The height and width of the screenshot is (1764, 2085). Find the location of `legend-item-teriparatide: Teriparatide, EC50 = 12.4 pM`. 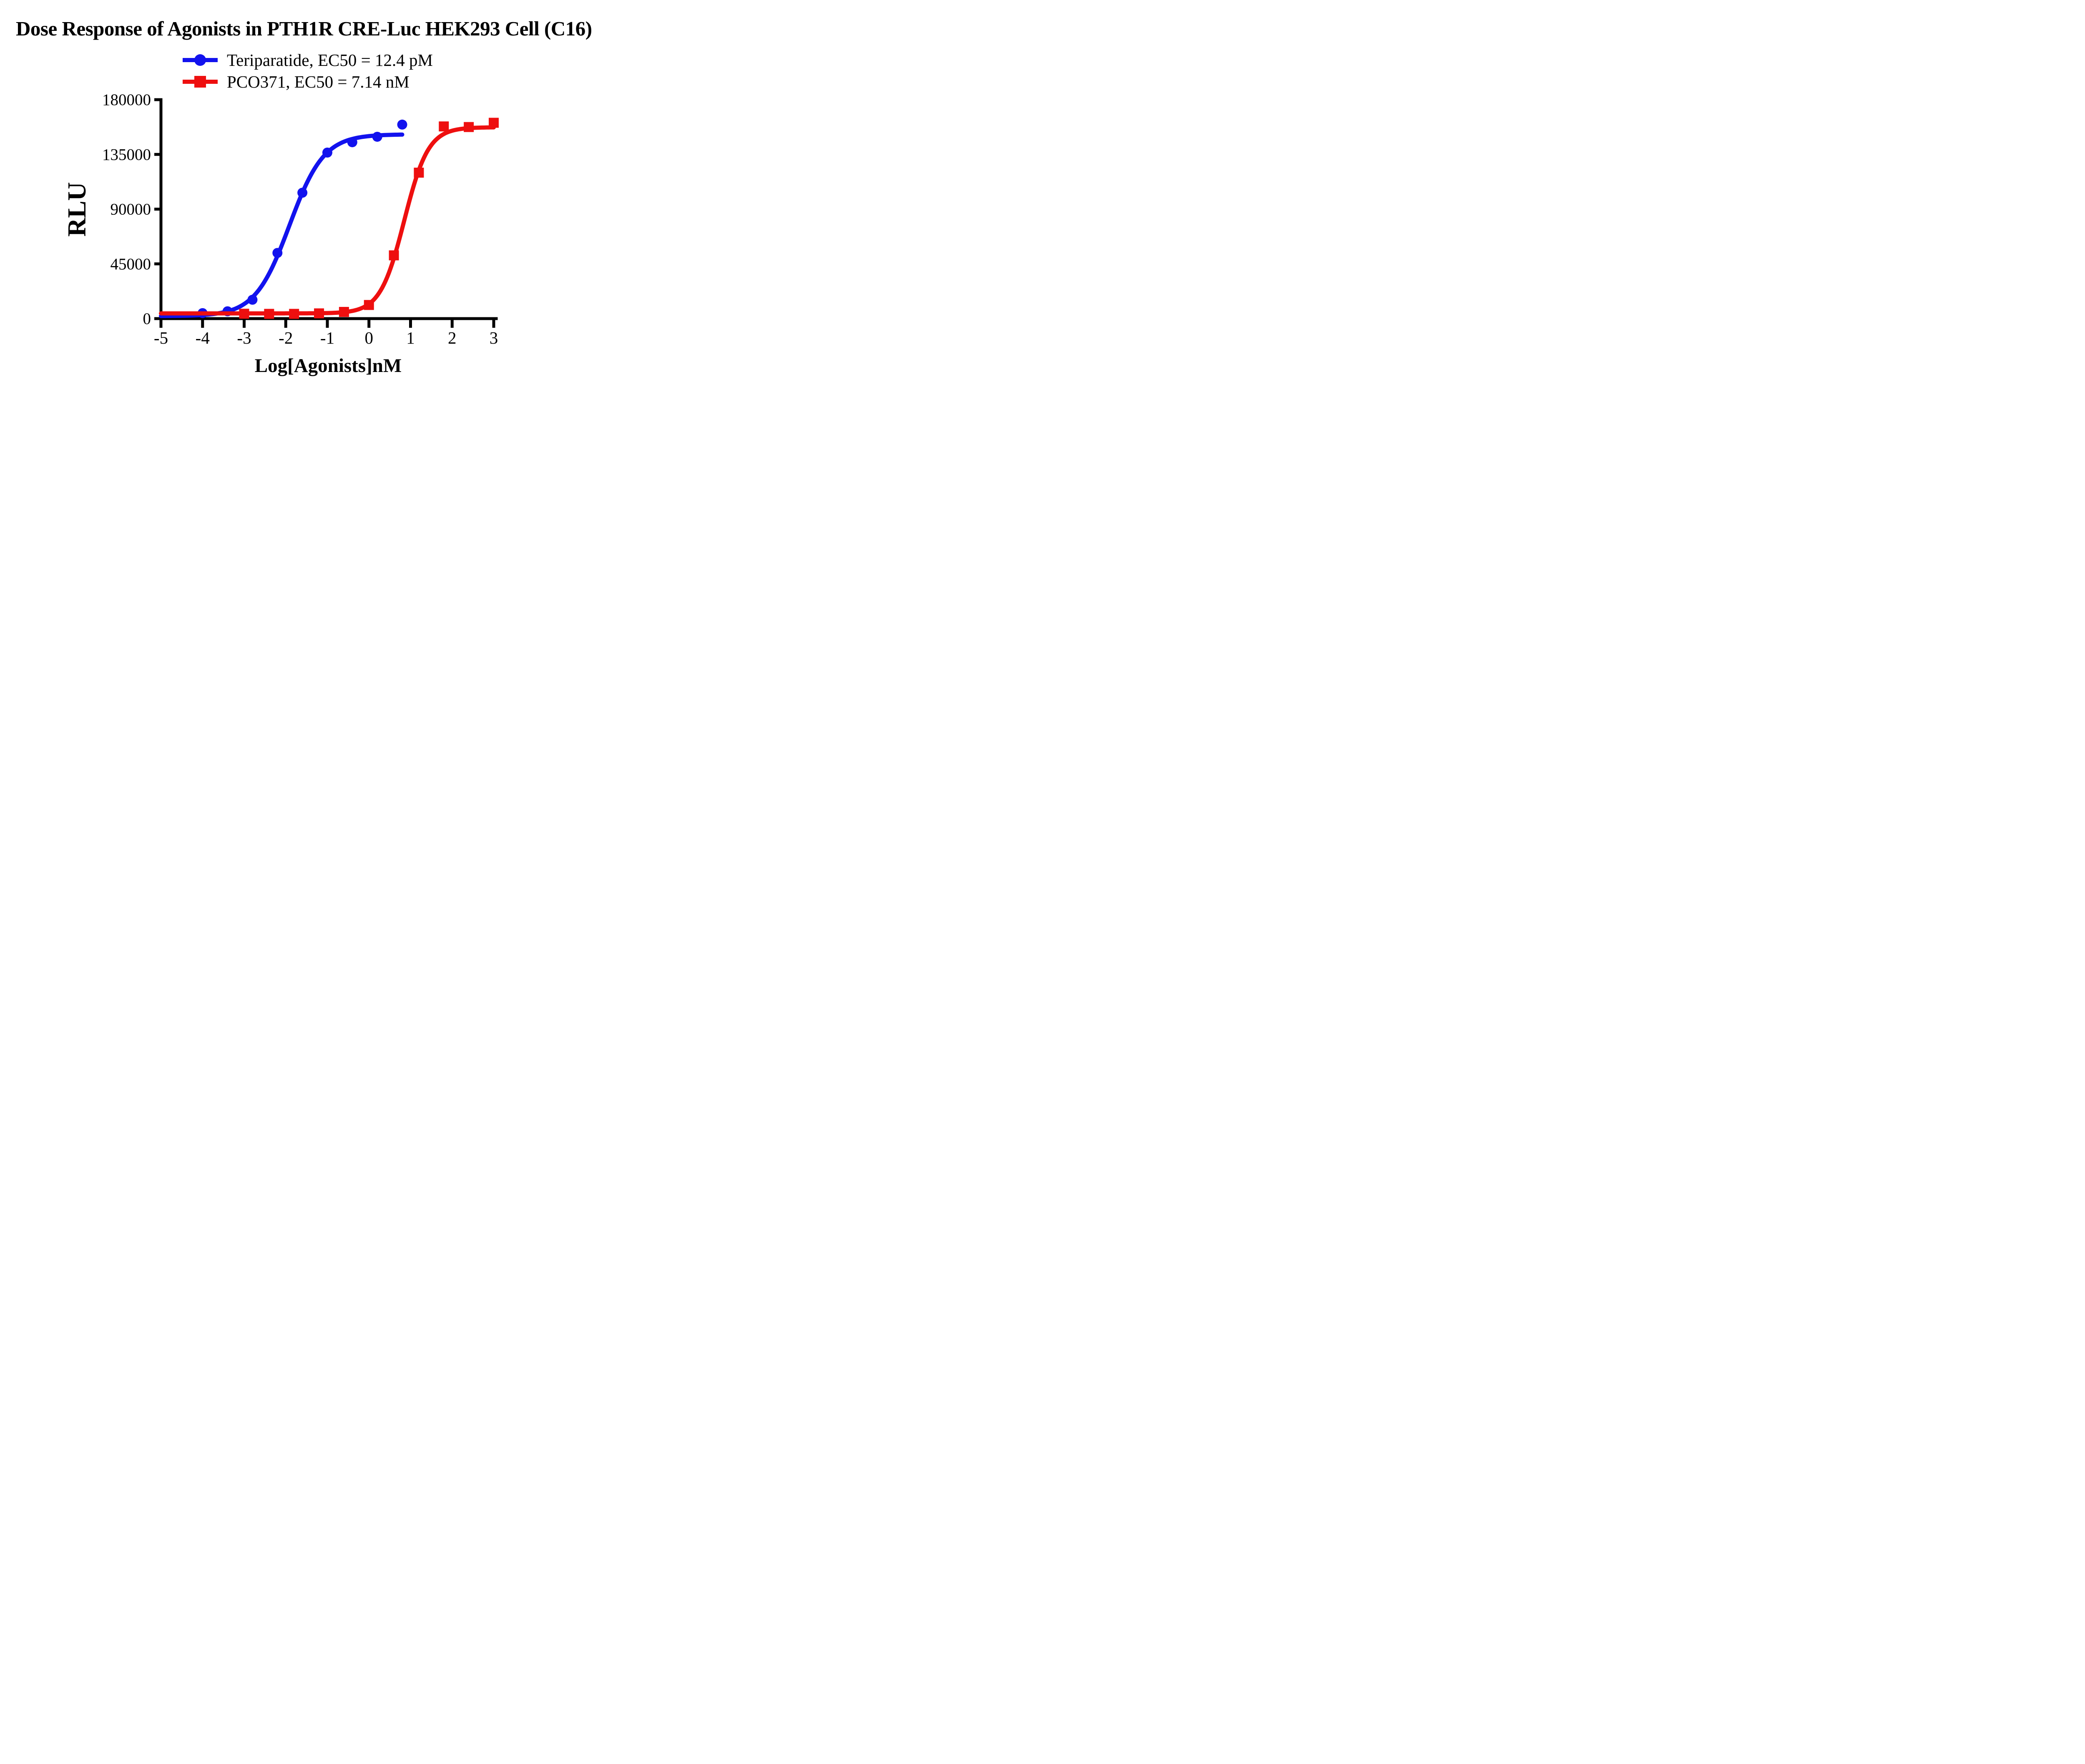

legend-item-teriparatide: Teriparatide, EC50 = 12.4 pM is located at coordinates (307, 60).